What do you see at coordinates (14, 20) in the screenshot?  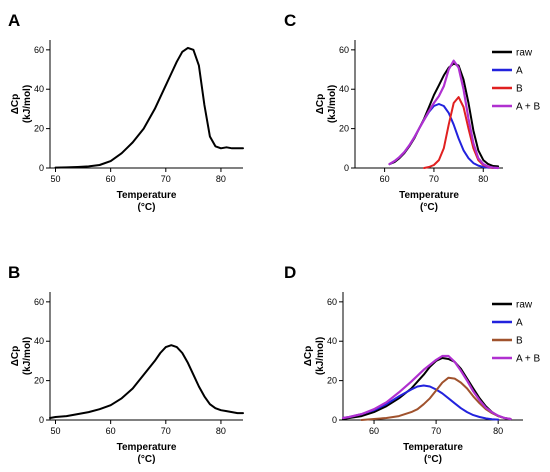 I see `panel-letter-a: A` at bounding box center [14, 20].